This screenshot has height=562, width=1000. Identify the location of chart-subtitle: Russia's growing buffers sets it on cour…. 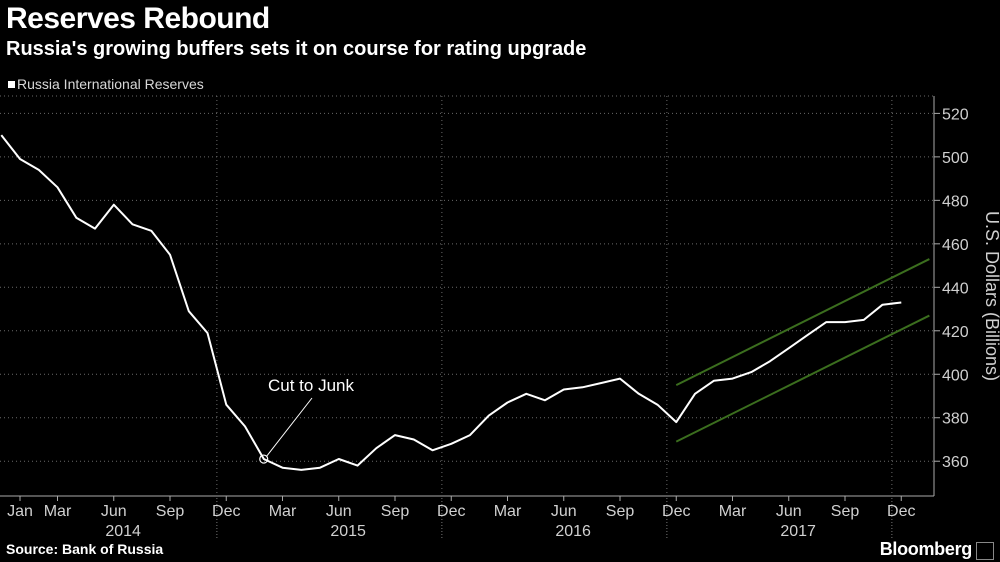
(296, 49).